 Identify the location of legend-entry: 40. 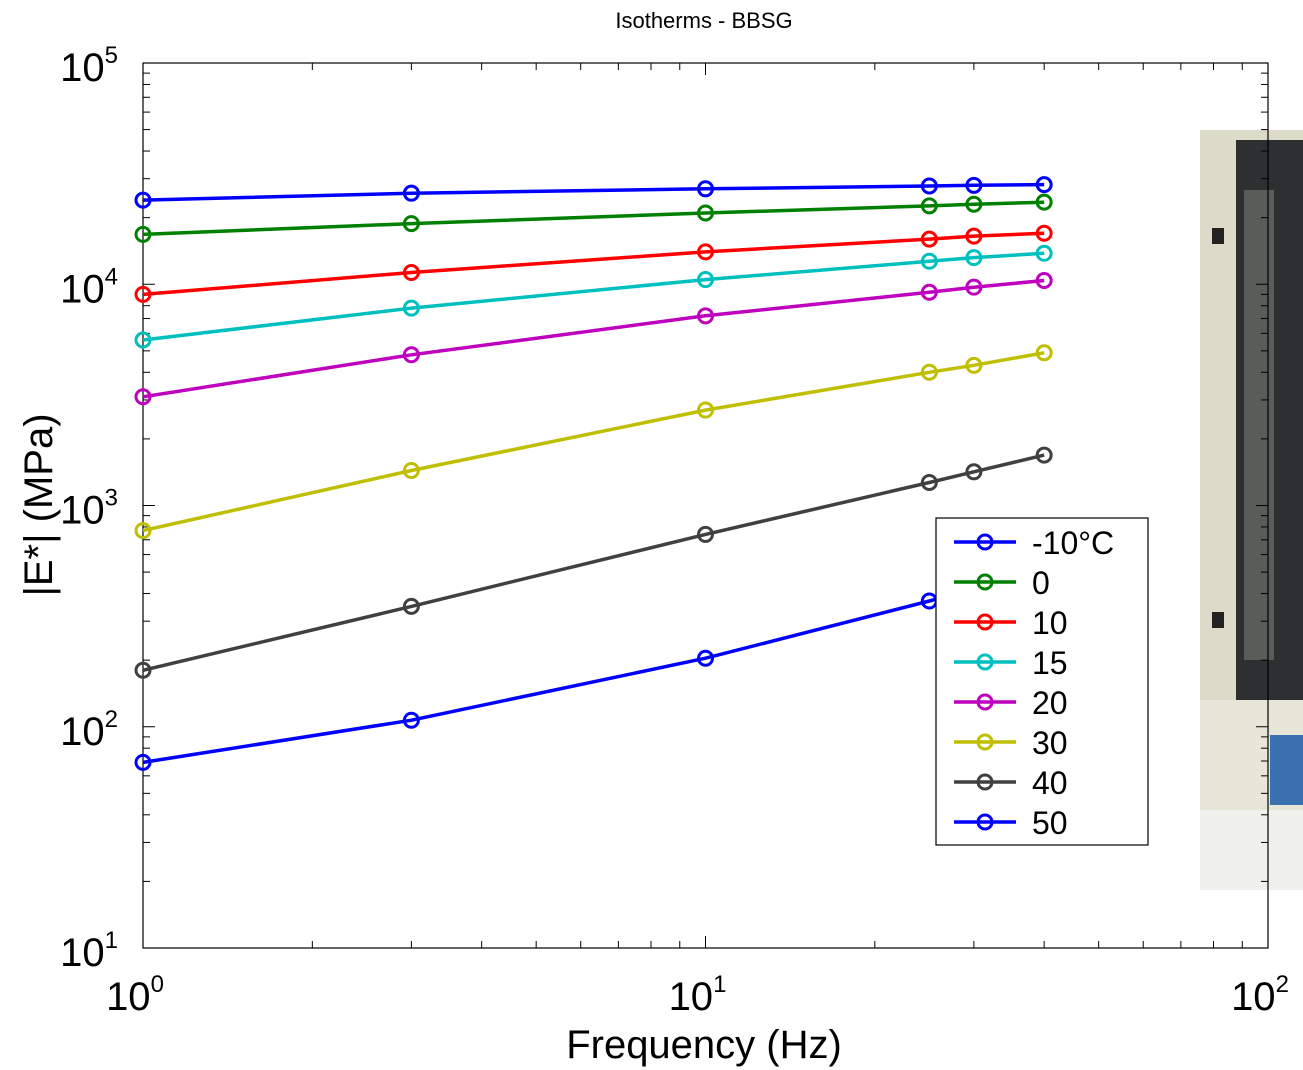
(1011, 783).